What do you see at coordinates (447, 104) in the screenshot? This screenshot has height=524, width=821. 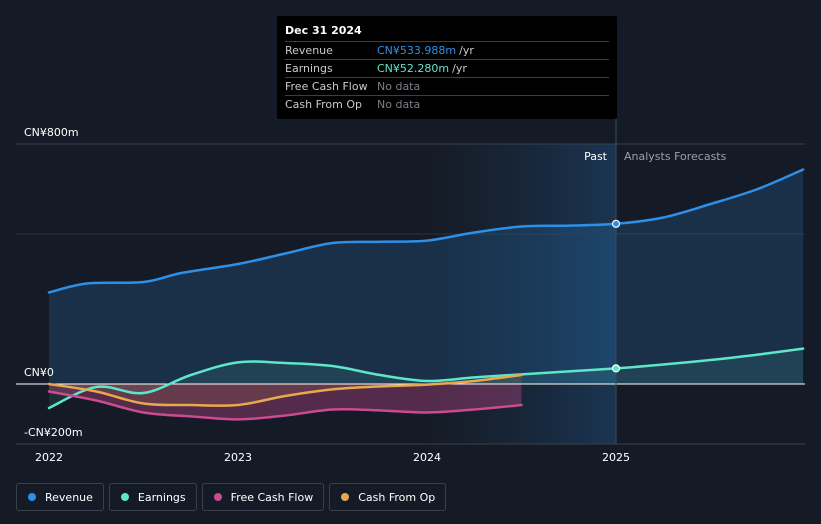 I see `tooltip-row-cash-from-op: Cash From Op No data` at bounding box center [447, 104].